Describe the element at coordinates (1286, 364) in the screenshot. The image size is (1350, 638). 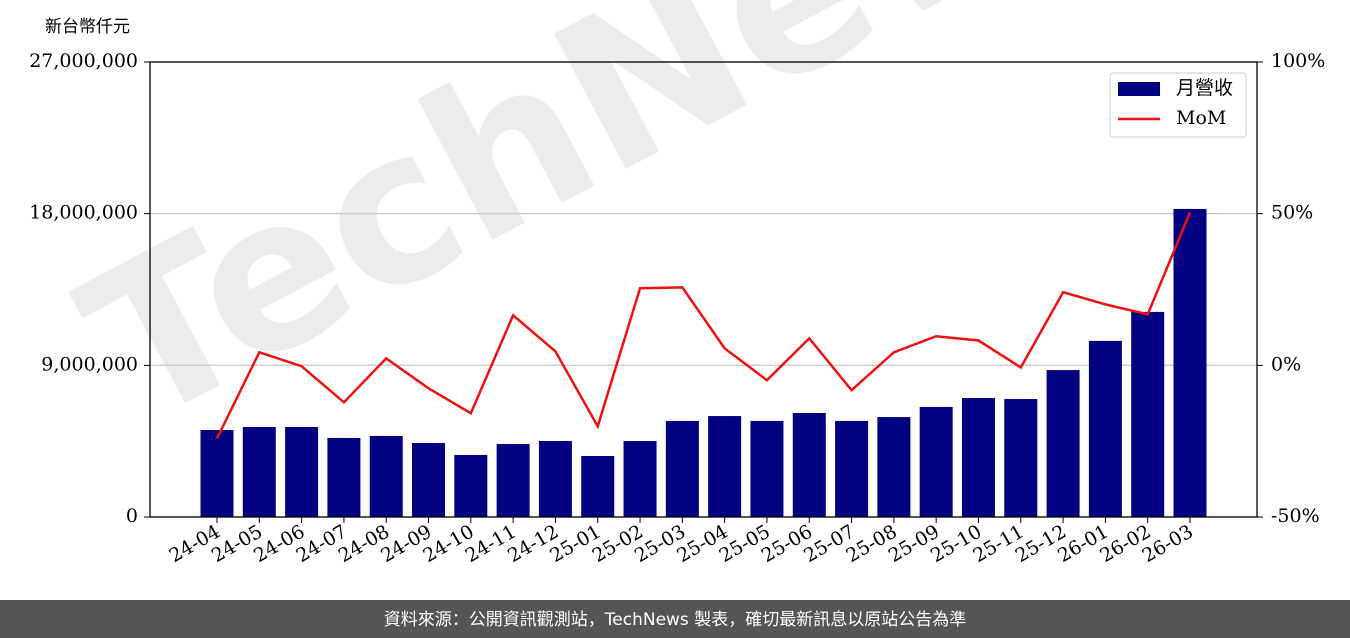
I see `y2-tick-label: 0%` at that location.